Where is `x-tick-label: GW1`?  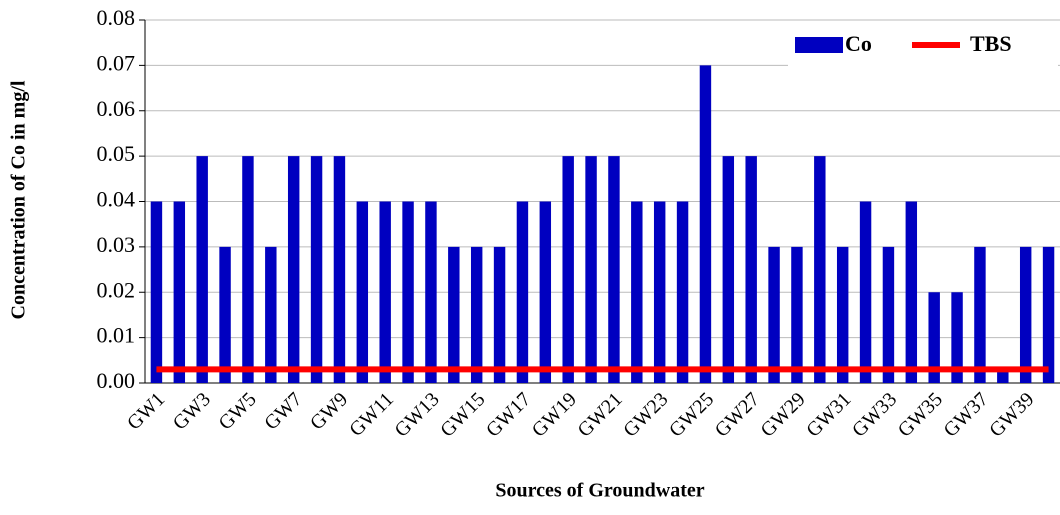
x-tick-label: GW1 is located at coordinates (146, 411).